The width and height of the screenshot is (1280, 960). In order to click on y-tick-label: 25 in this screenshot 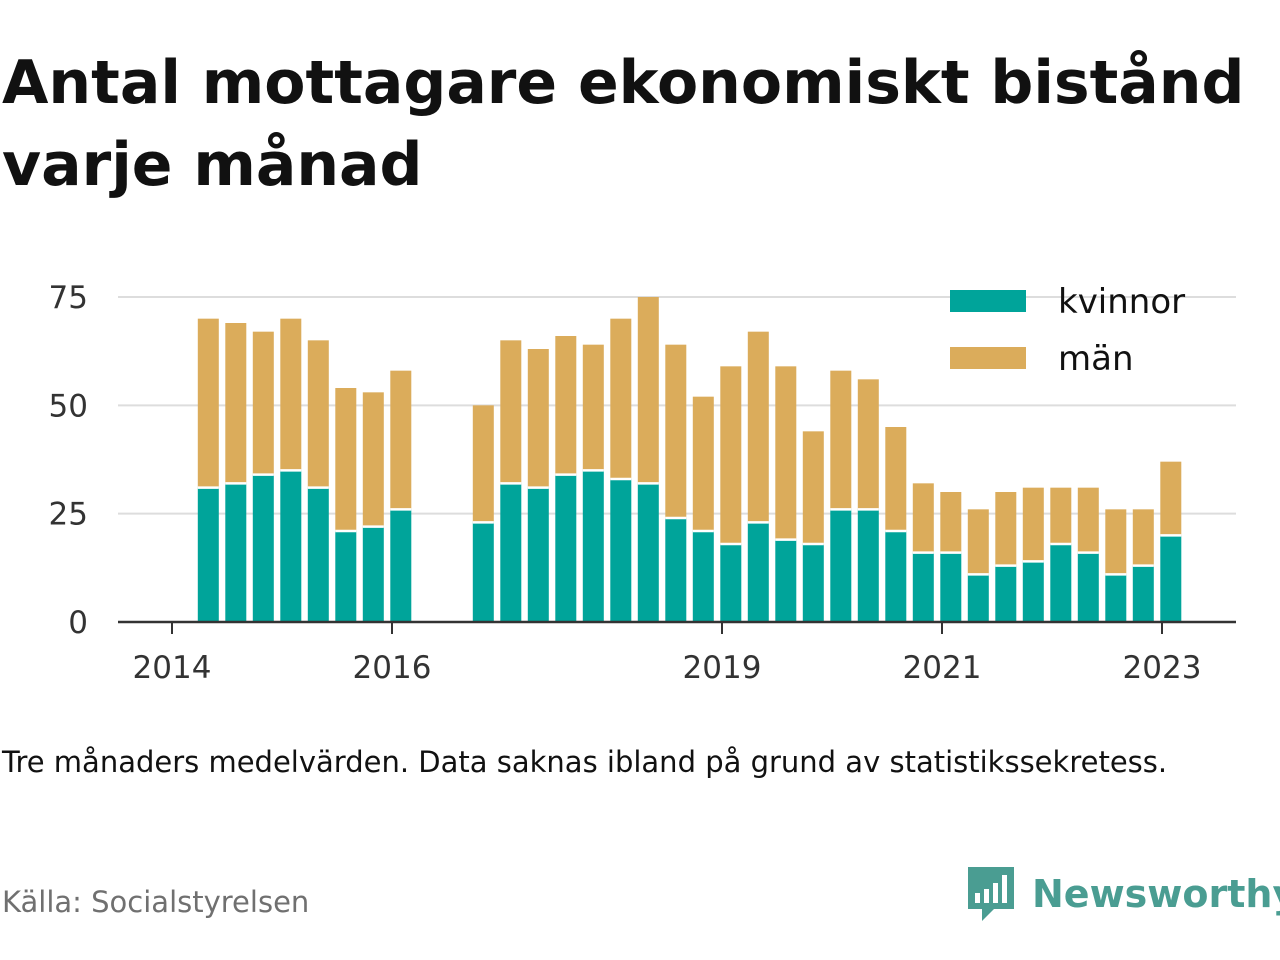, I will do `click(68, 515)`.